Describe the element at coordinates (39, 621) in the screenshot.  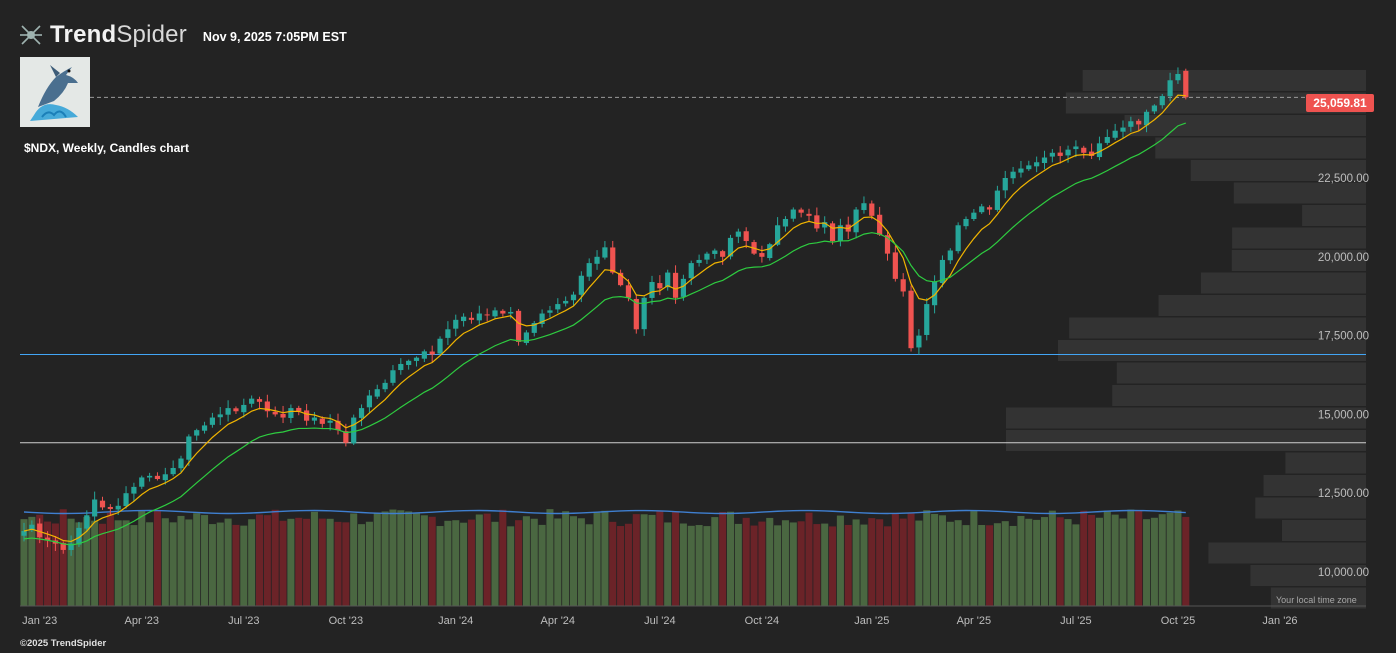
I see `x-tick-label: Jan '23` at that location.